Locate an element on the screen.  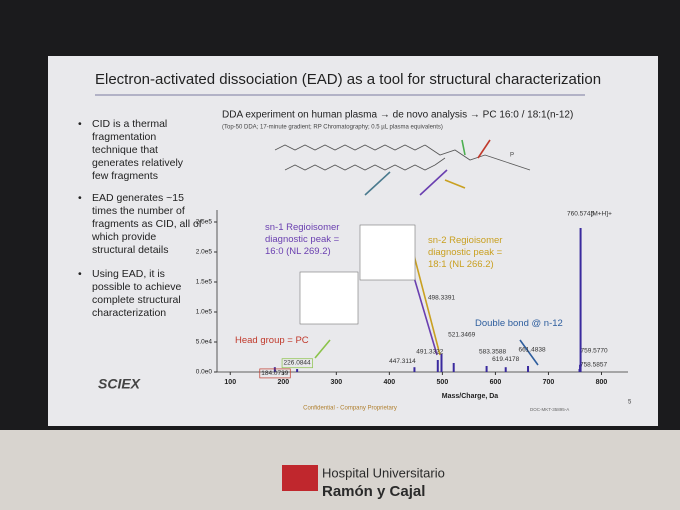
y-tick-label: 1.0e5 is located at coordinates (204, 312).